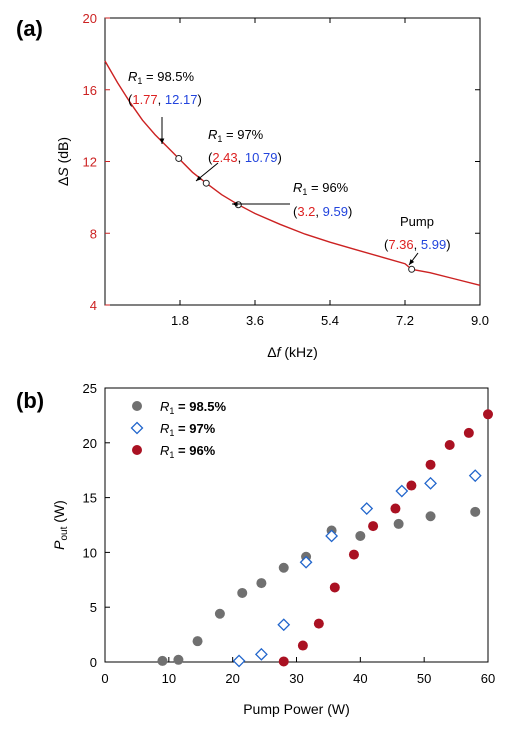 Image resolution: width=521 pixels, height=729 pixels. Describe the element at coordinates (424, 678) in the screenshot. I see `x-tick-label-b: 50` at that location.